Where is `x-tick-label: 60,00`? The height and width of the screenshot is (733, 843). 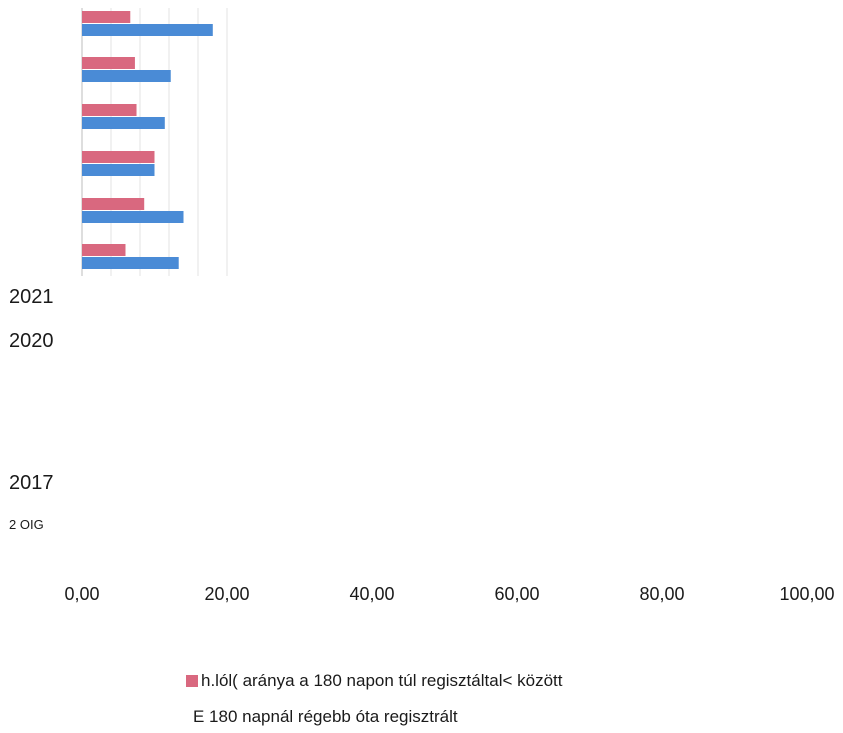 x-tick-label: 60,00 is located at coordinates (517, 594).